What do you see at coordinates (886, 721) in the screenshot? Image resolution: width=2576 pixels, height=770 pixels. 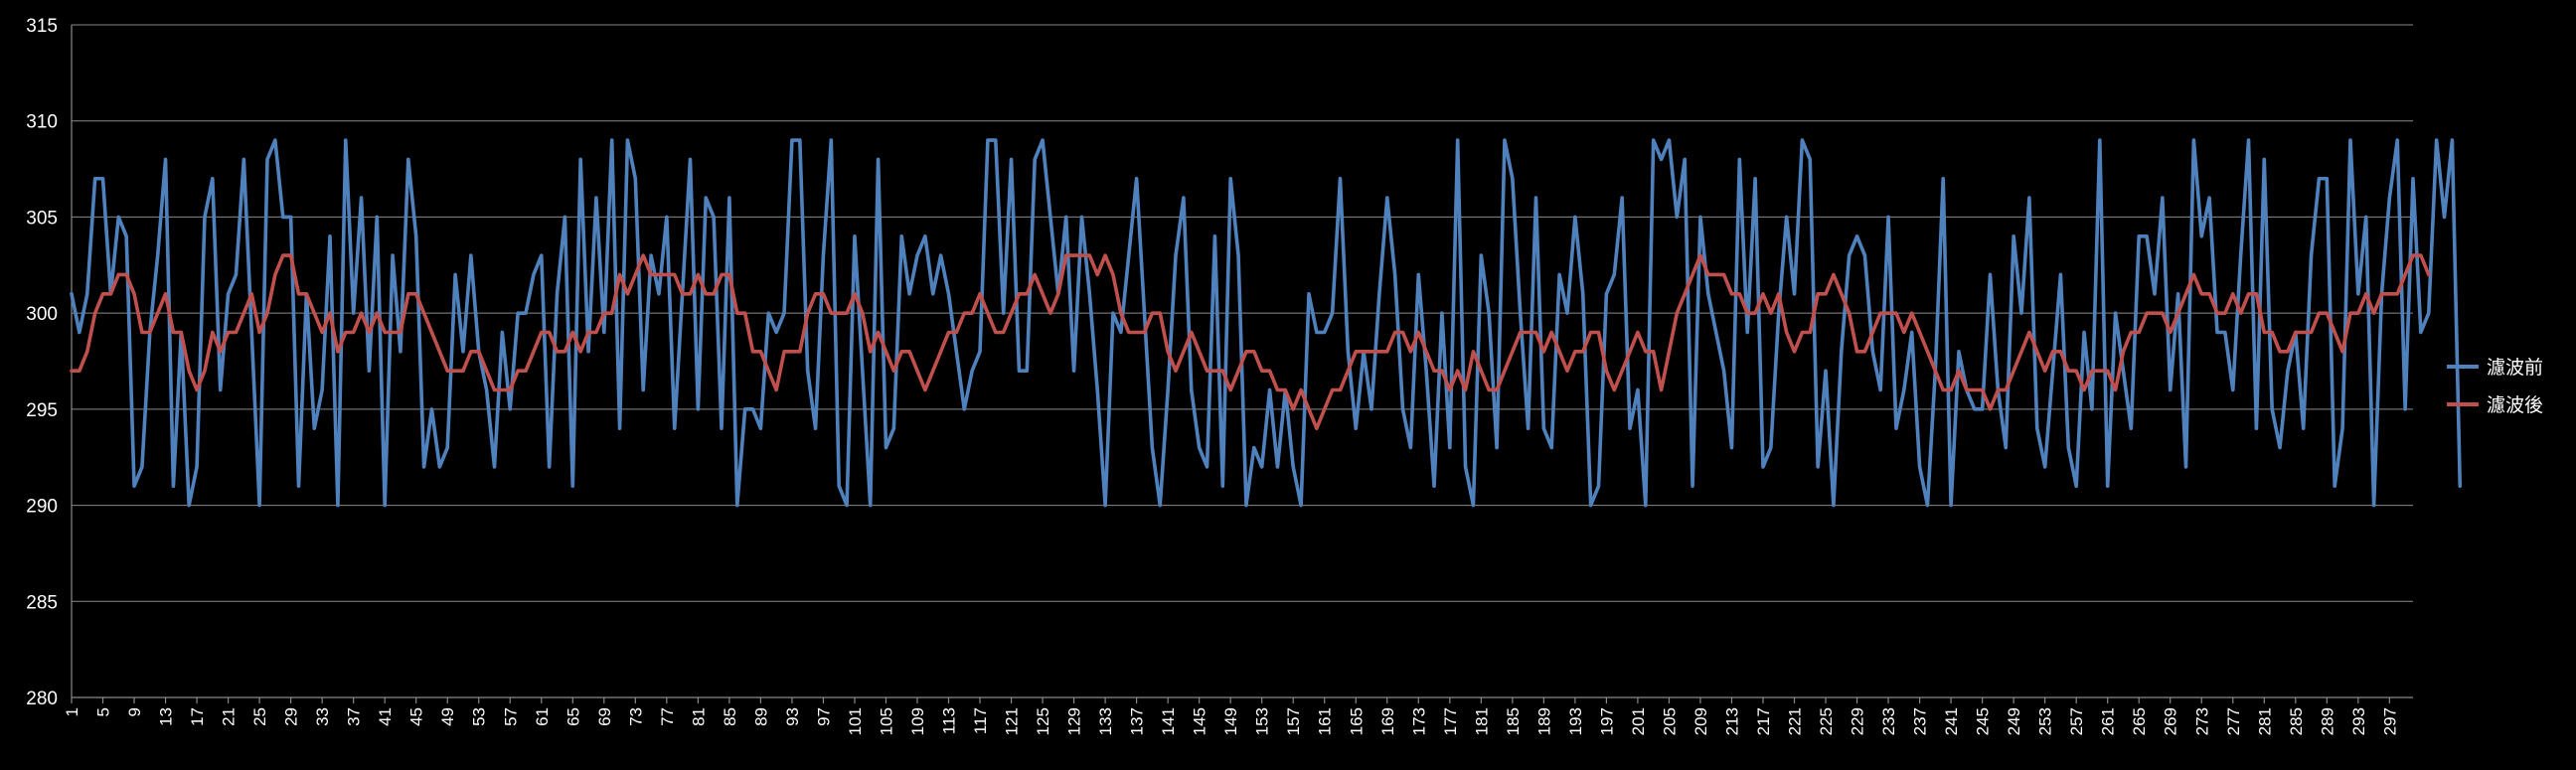 I see `x-tick-label: 105` at bounding box center [886, 721].